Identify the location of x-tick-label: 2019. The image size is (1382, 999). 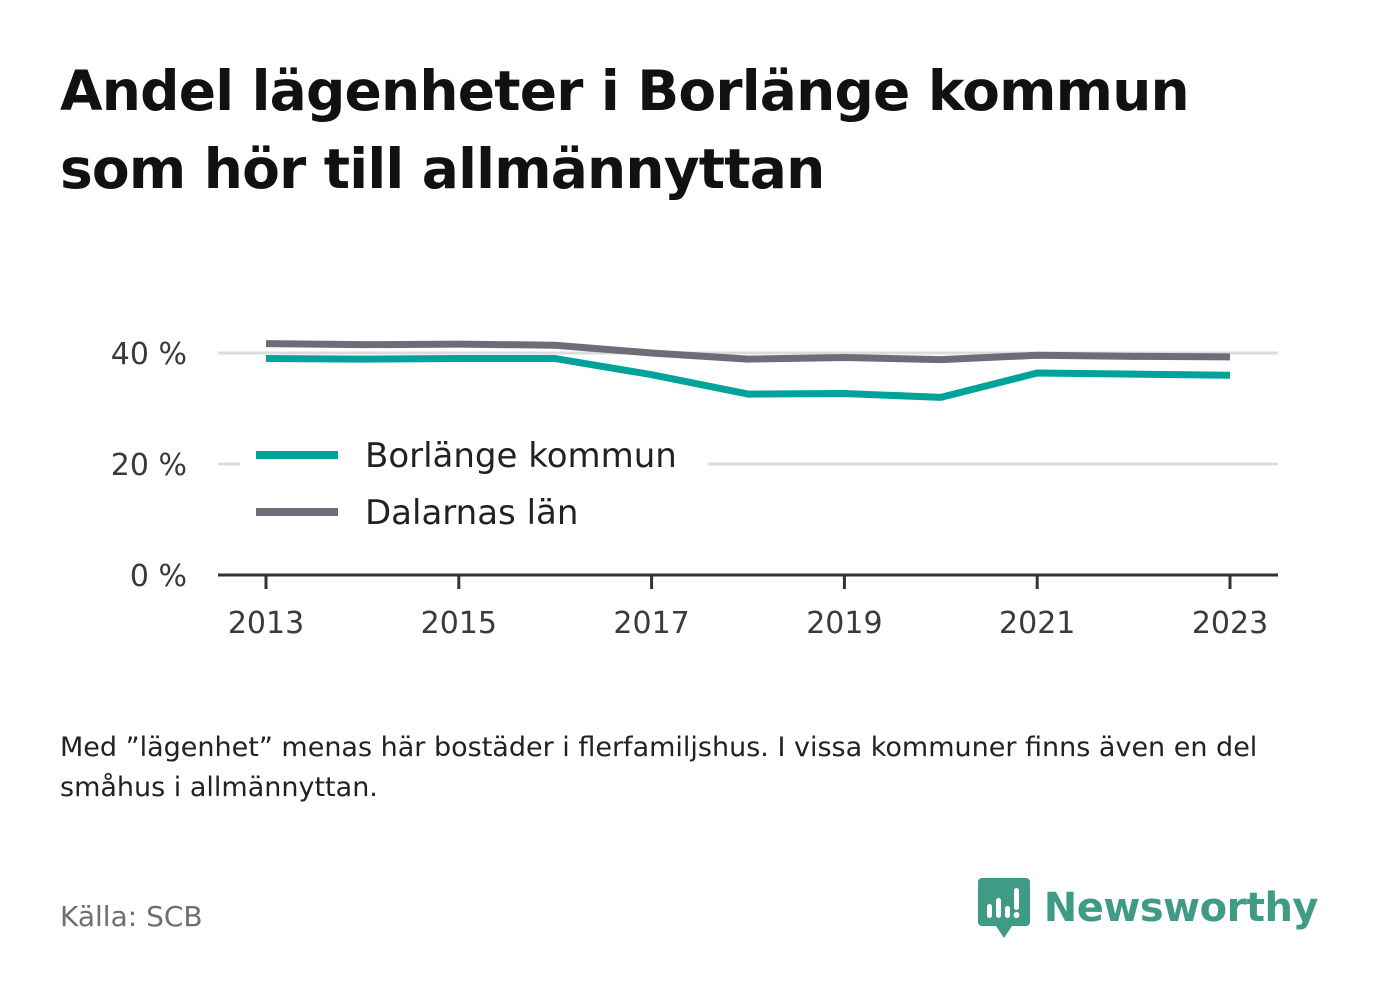
(844, 623).